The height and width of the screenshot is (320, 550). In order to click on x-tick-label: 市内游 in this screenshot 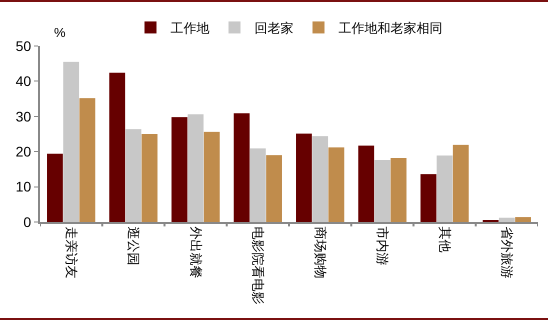, I will do `click(382, 246)`.